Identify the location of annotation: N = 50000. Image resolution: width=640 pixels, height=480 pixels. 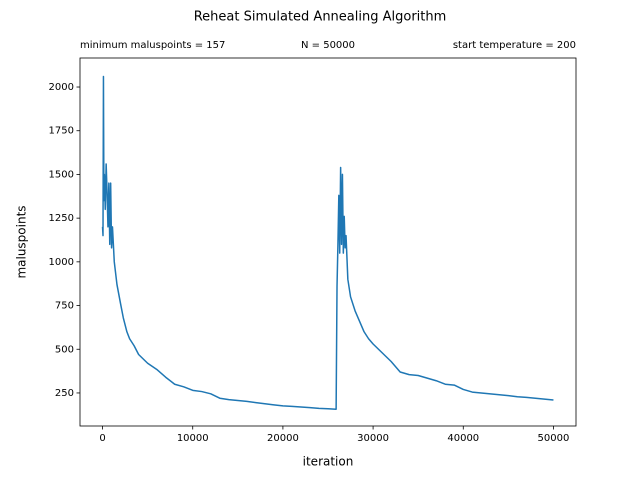
(328, 45).